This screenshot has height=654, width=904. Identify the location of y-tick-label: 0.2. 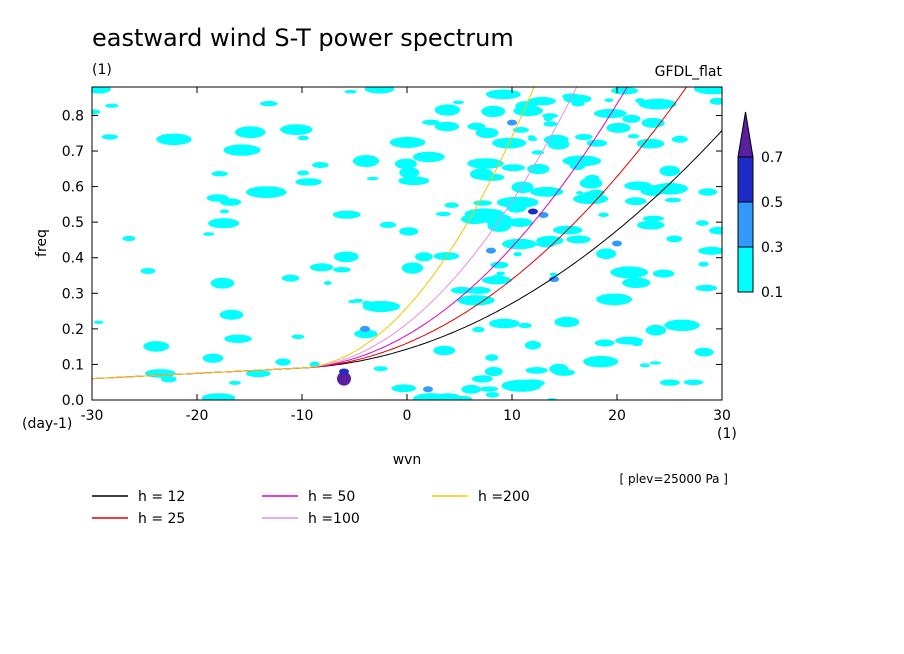
(73, 330).